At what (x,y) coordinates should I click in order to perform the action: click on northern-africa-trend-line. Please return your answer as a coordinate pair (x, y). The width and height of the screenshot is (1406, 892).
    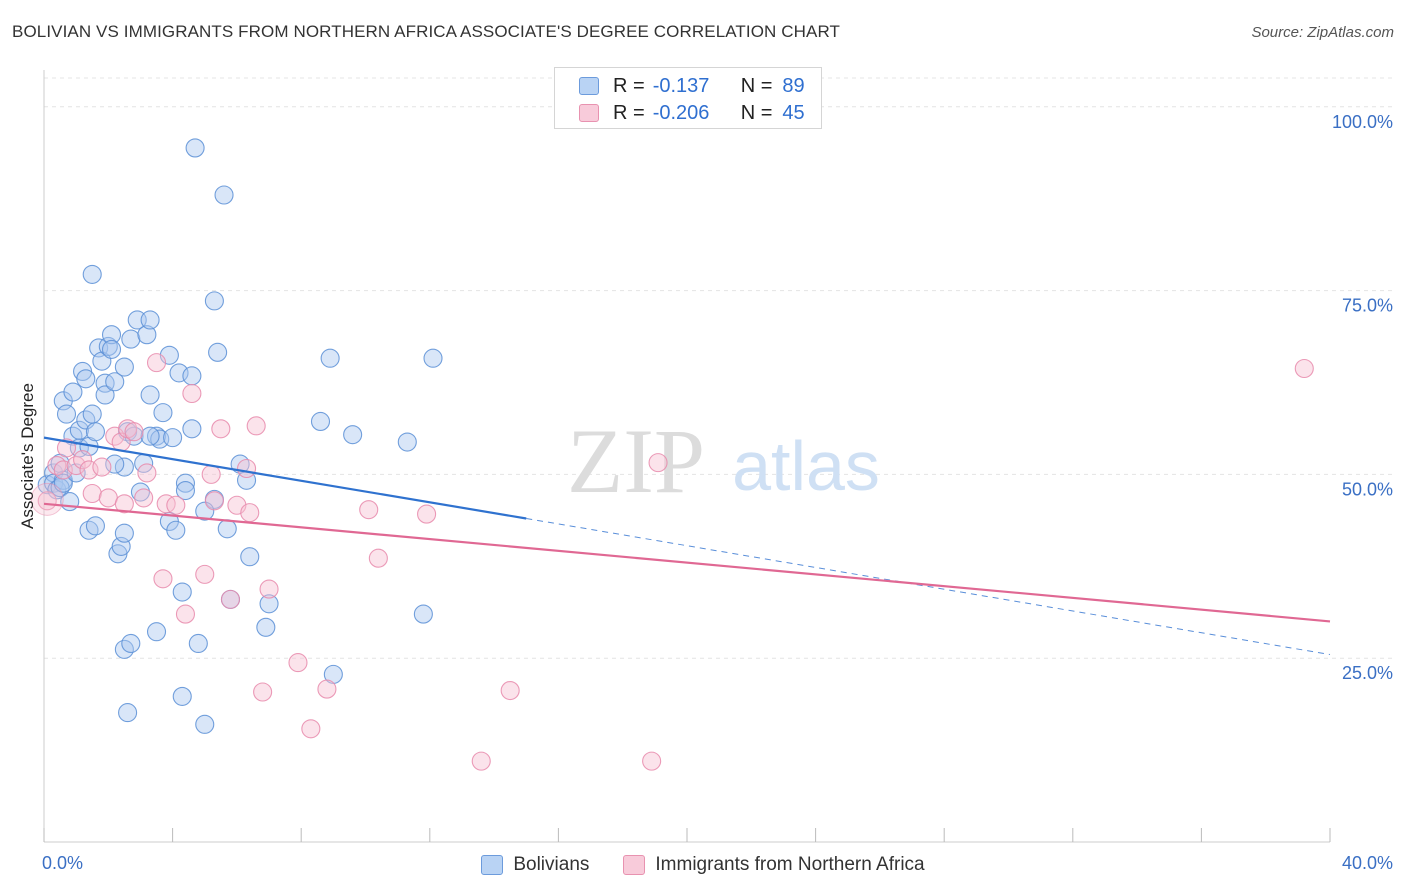
    Looking at the image, I should click on (687, 562).